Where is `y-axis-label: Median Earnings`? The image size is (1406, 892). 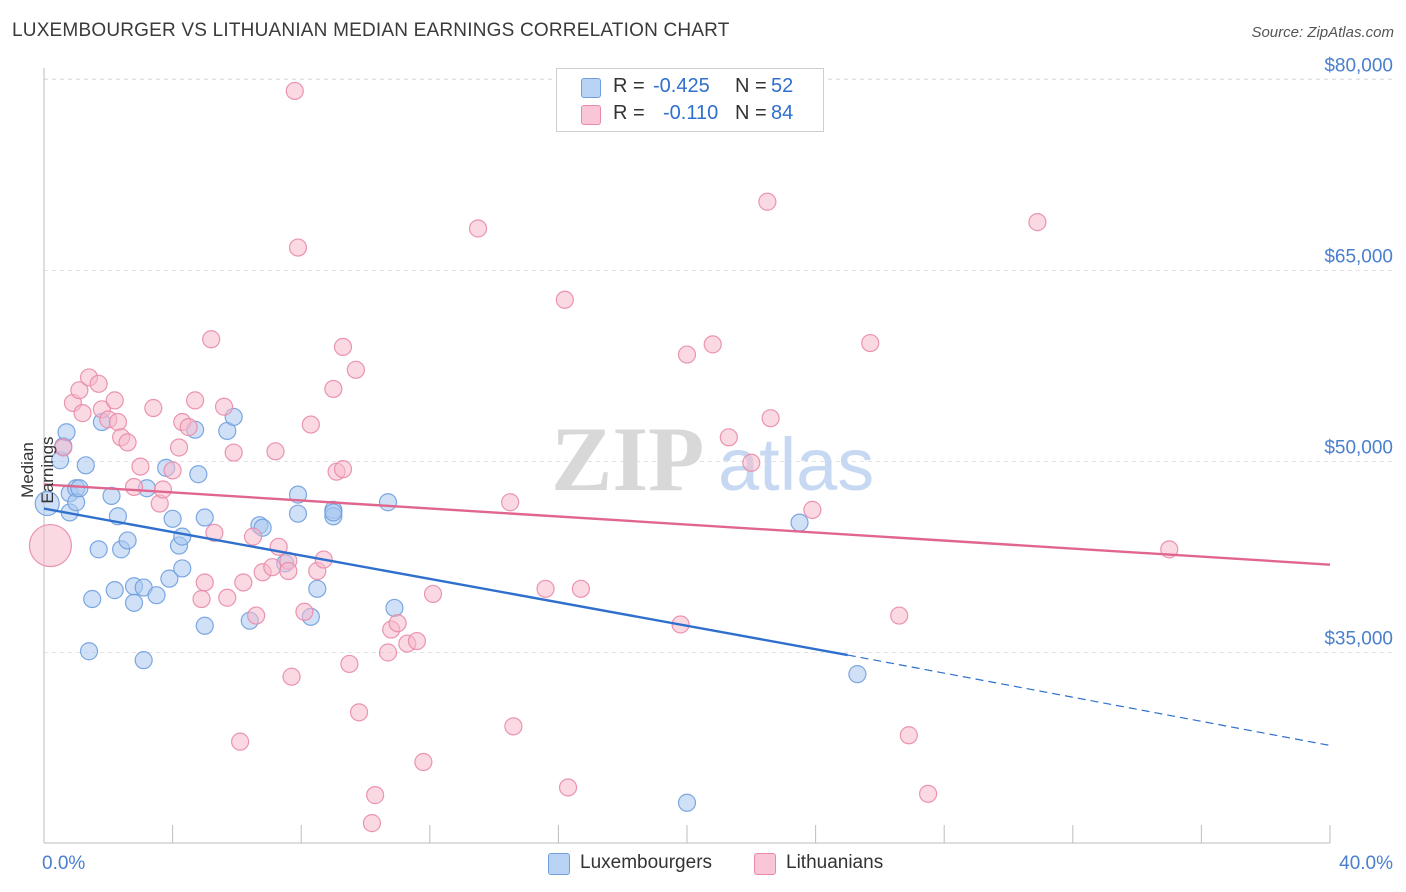 y-axis-label: Median Earnings is located at coordinates (37, 470).